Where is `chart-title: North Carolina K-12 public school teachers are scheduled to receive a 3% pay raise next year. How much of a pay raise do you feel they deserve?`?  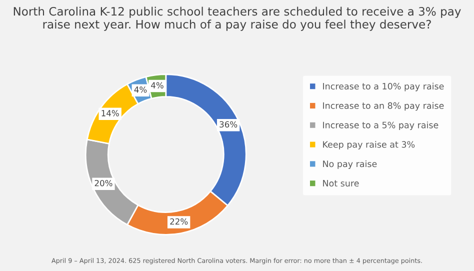
chart-title: North Carolina K-12 public school teachers are scheduled to receive a 3% pay raise next year. How much of a pay raise do you feel they deserve? is located at coordinates (237, 18).